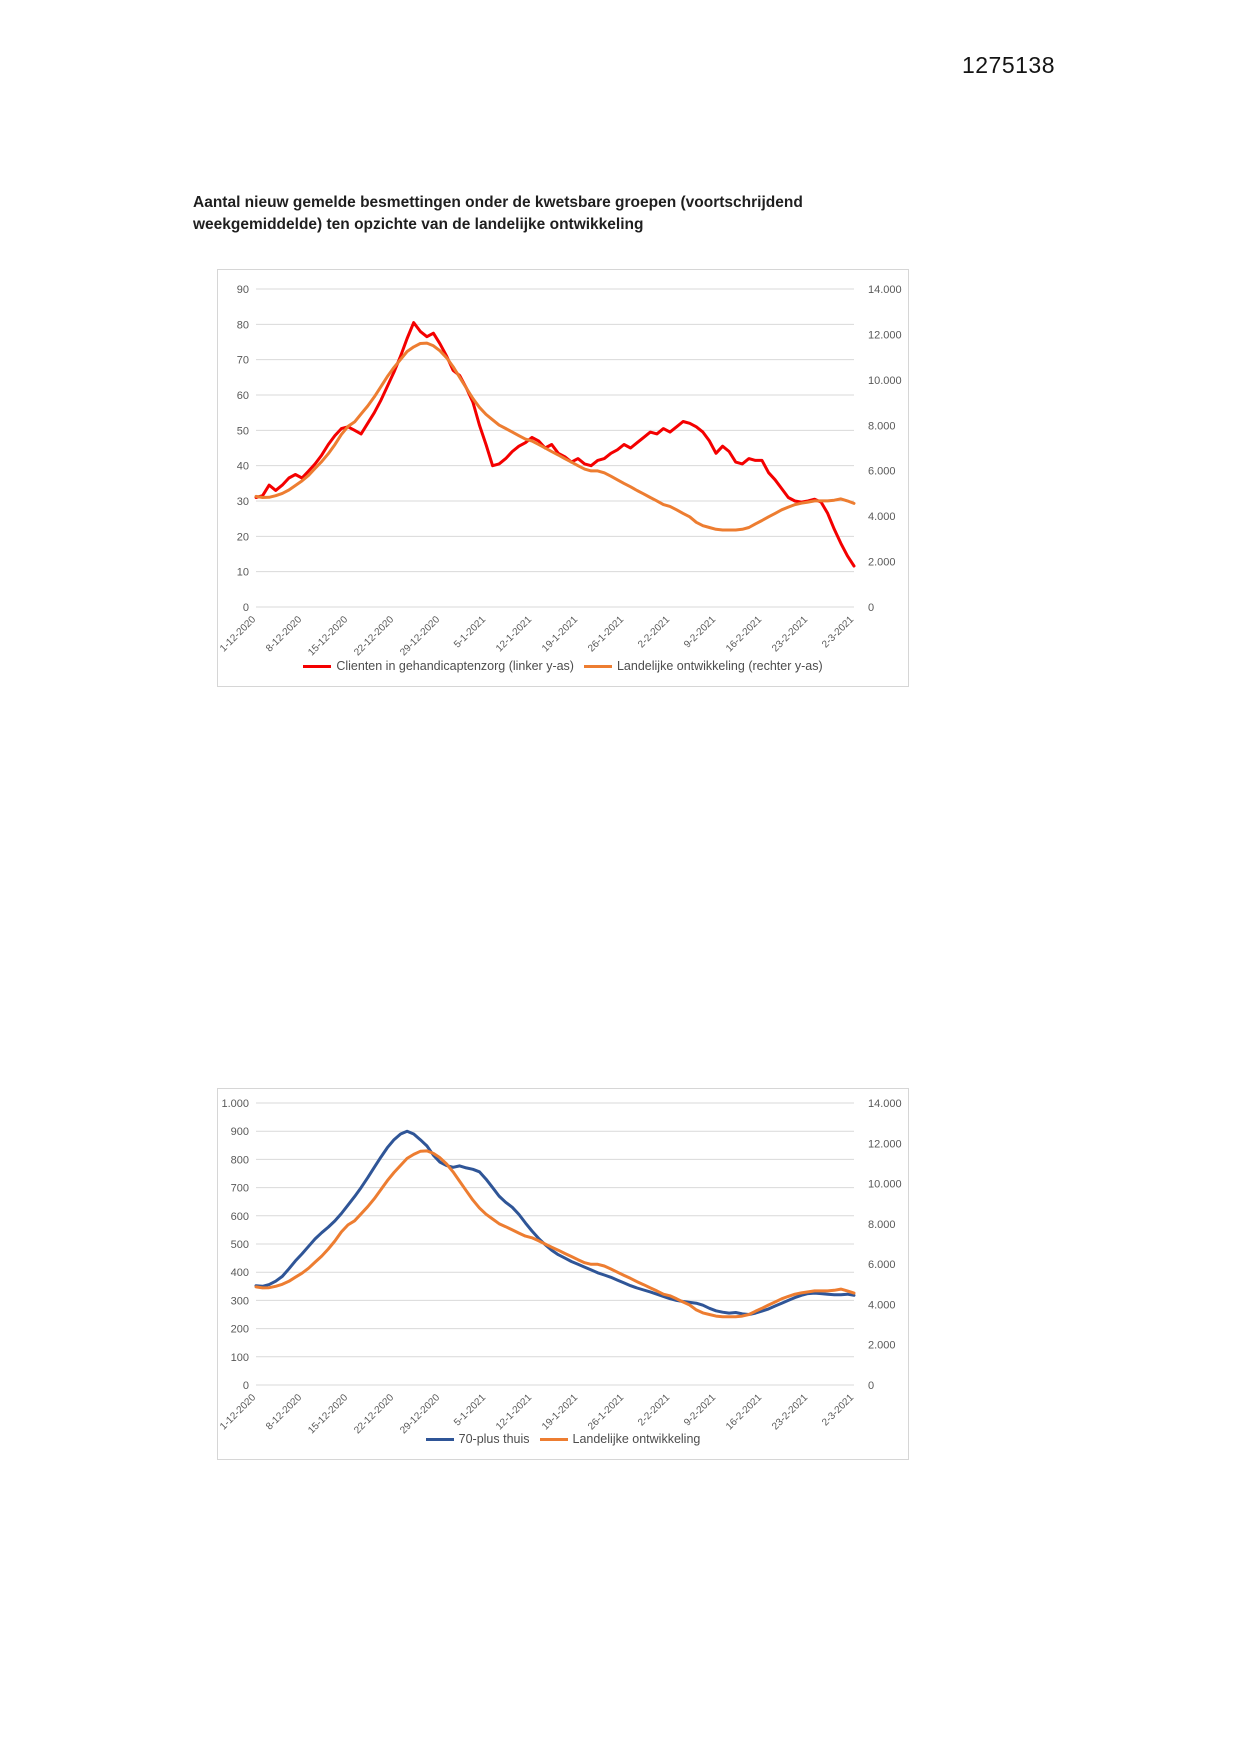  Describe the element at coordinates (243, 502) in the screenshot. I see `svg-text: 30` at that location.